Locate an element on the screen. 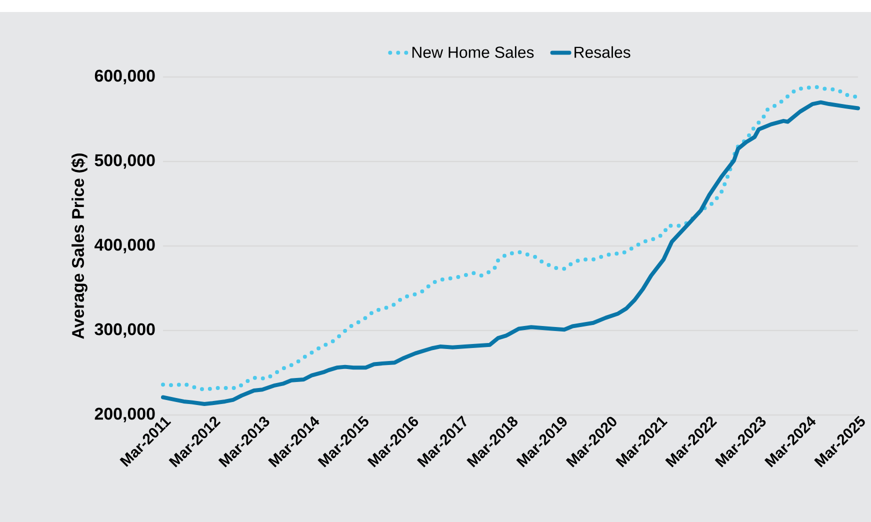 This screenshot has height=522, width=871. y-tick-label: 600,000 is located at coordinates (124, 77).